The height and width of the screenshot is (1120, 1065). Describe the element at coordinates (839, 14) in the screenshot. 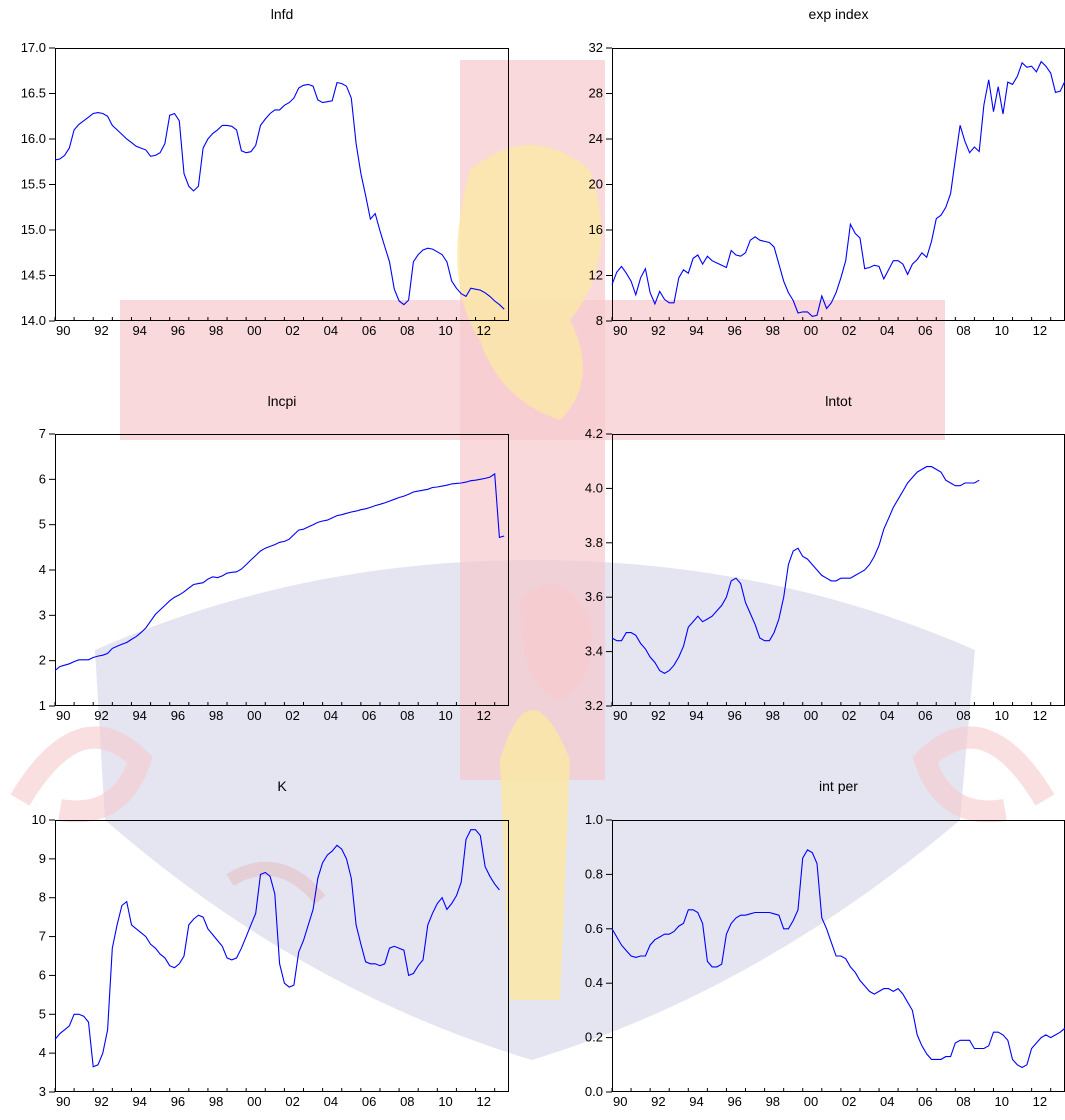

I see `chart-title: exp index` at that location.